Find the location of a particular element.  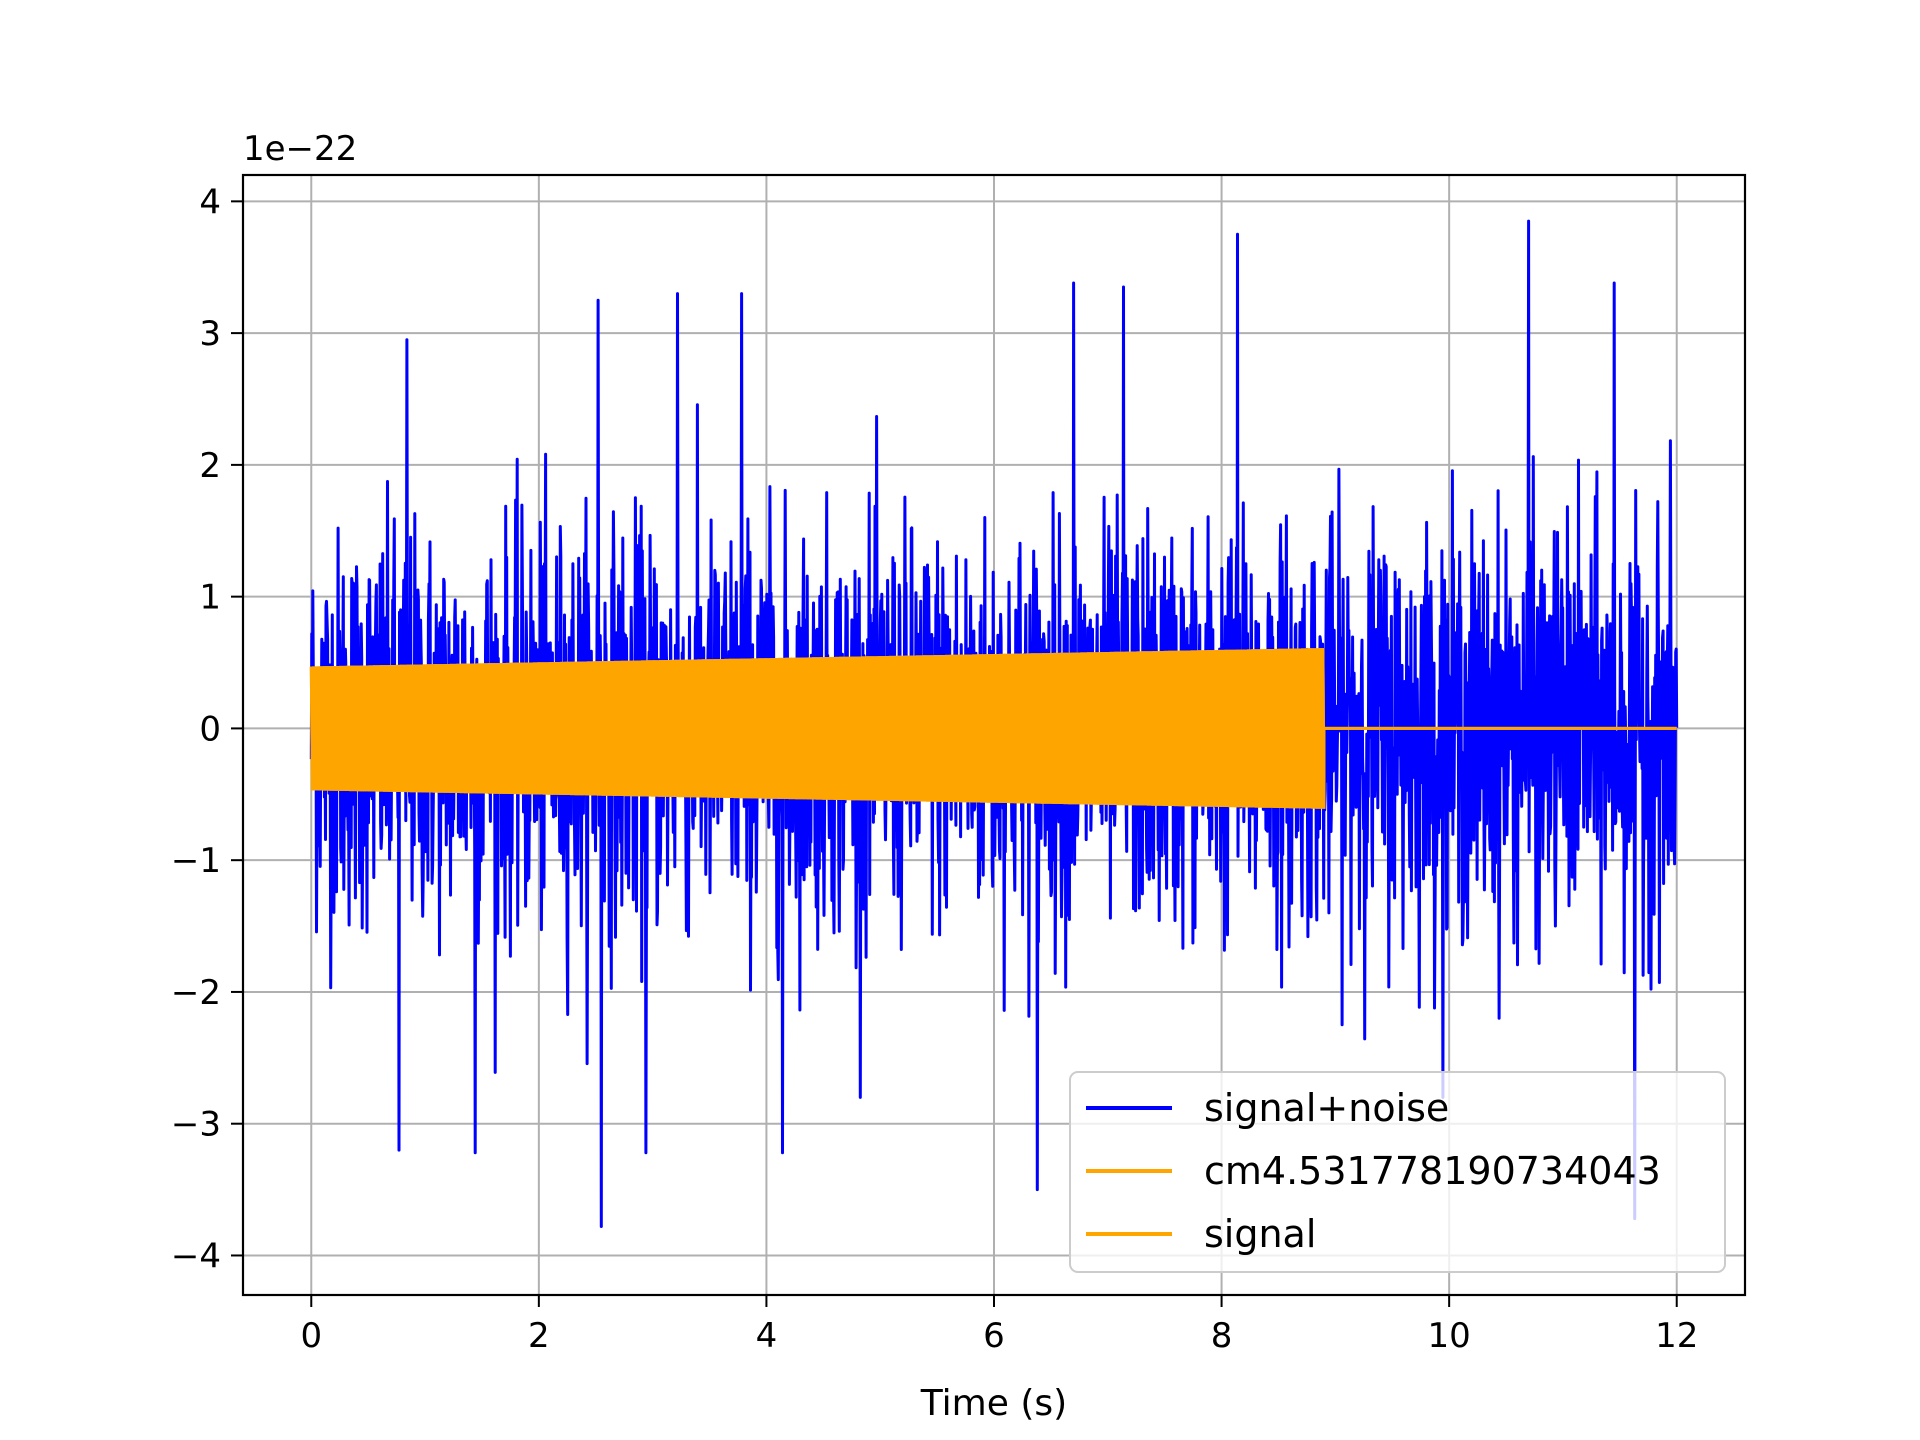

x-axis: 0 2 4 6 8 10 12 is located at coordinates (999, 1325).